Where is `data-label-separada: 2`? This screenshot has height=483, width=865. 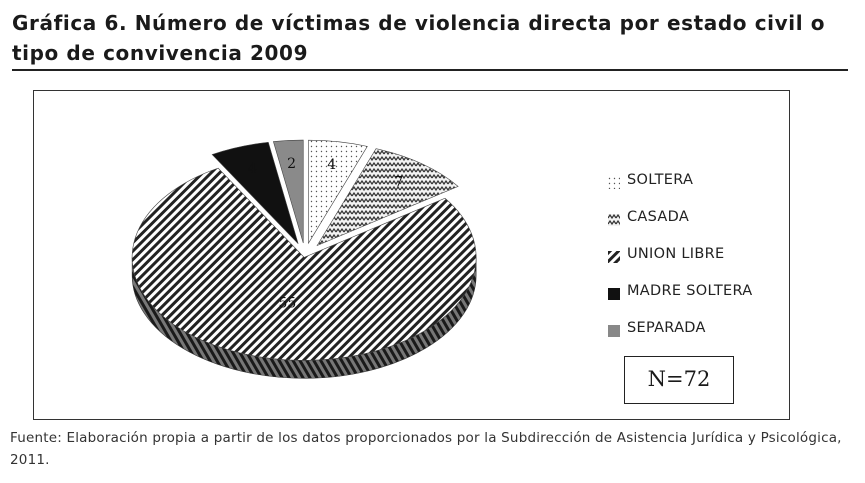 data-label-separada: 2 is located at coordinates (291, 164).